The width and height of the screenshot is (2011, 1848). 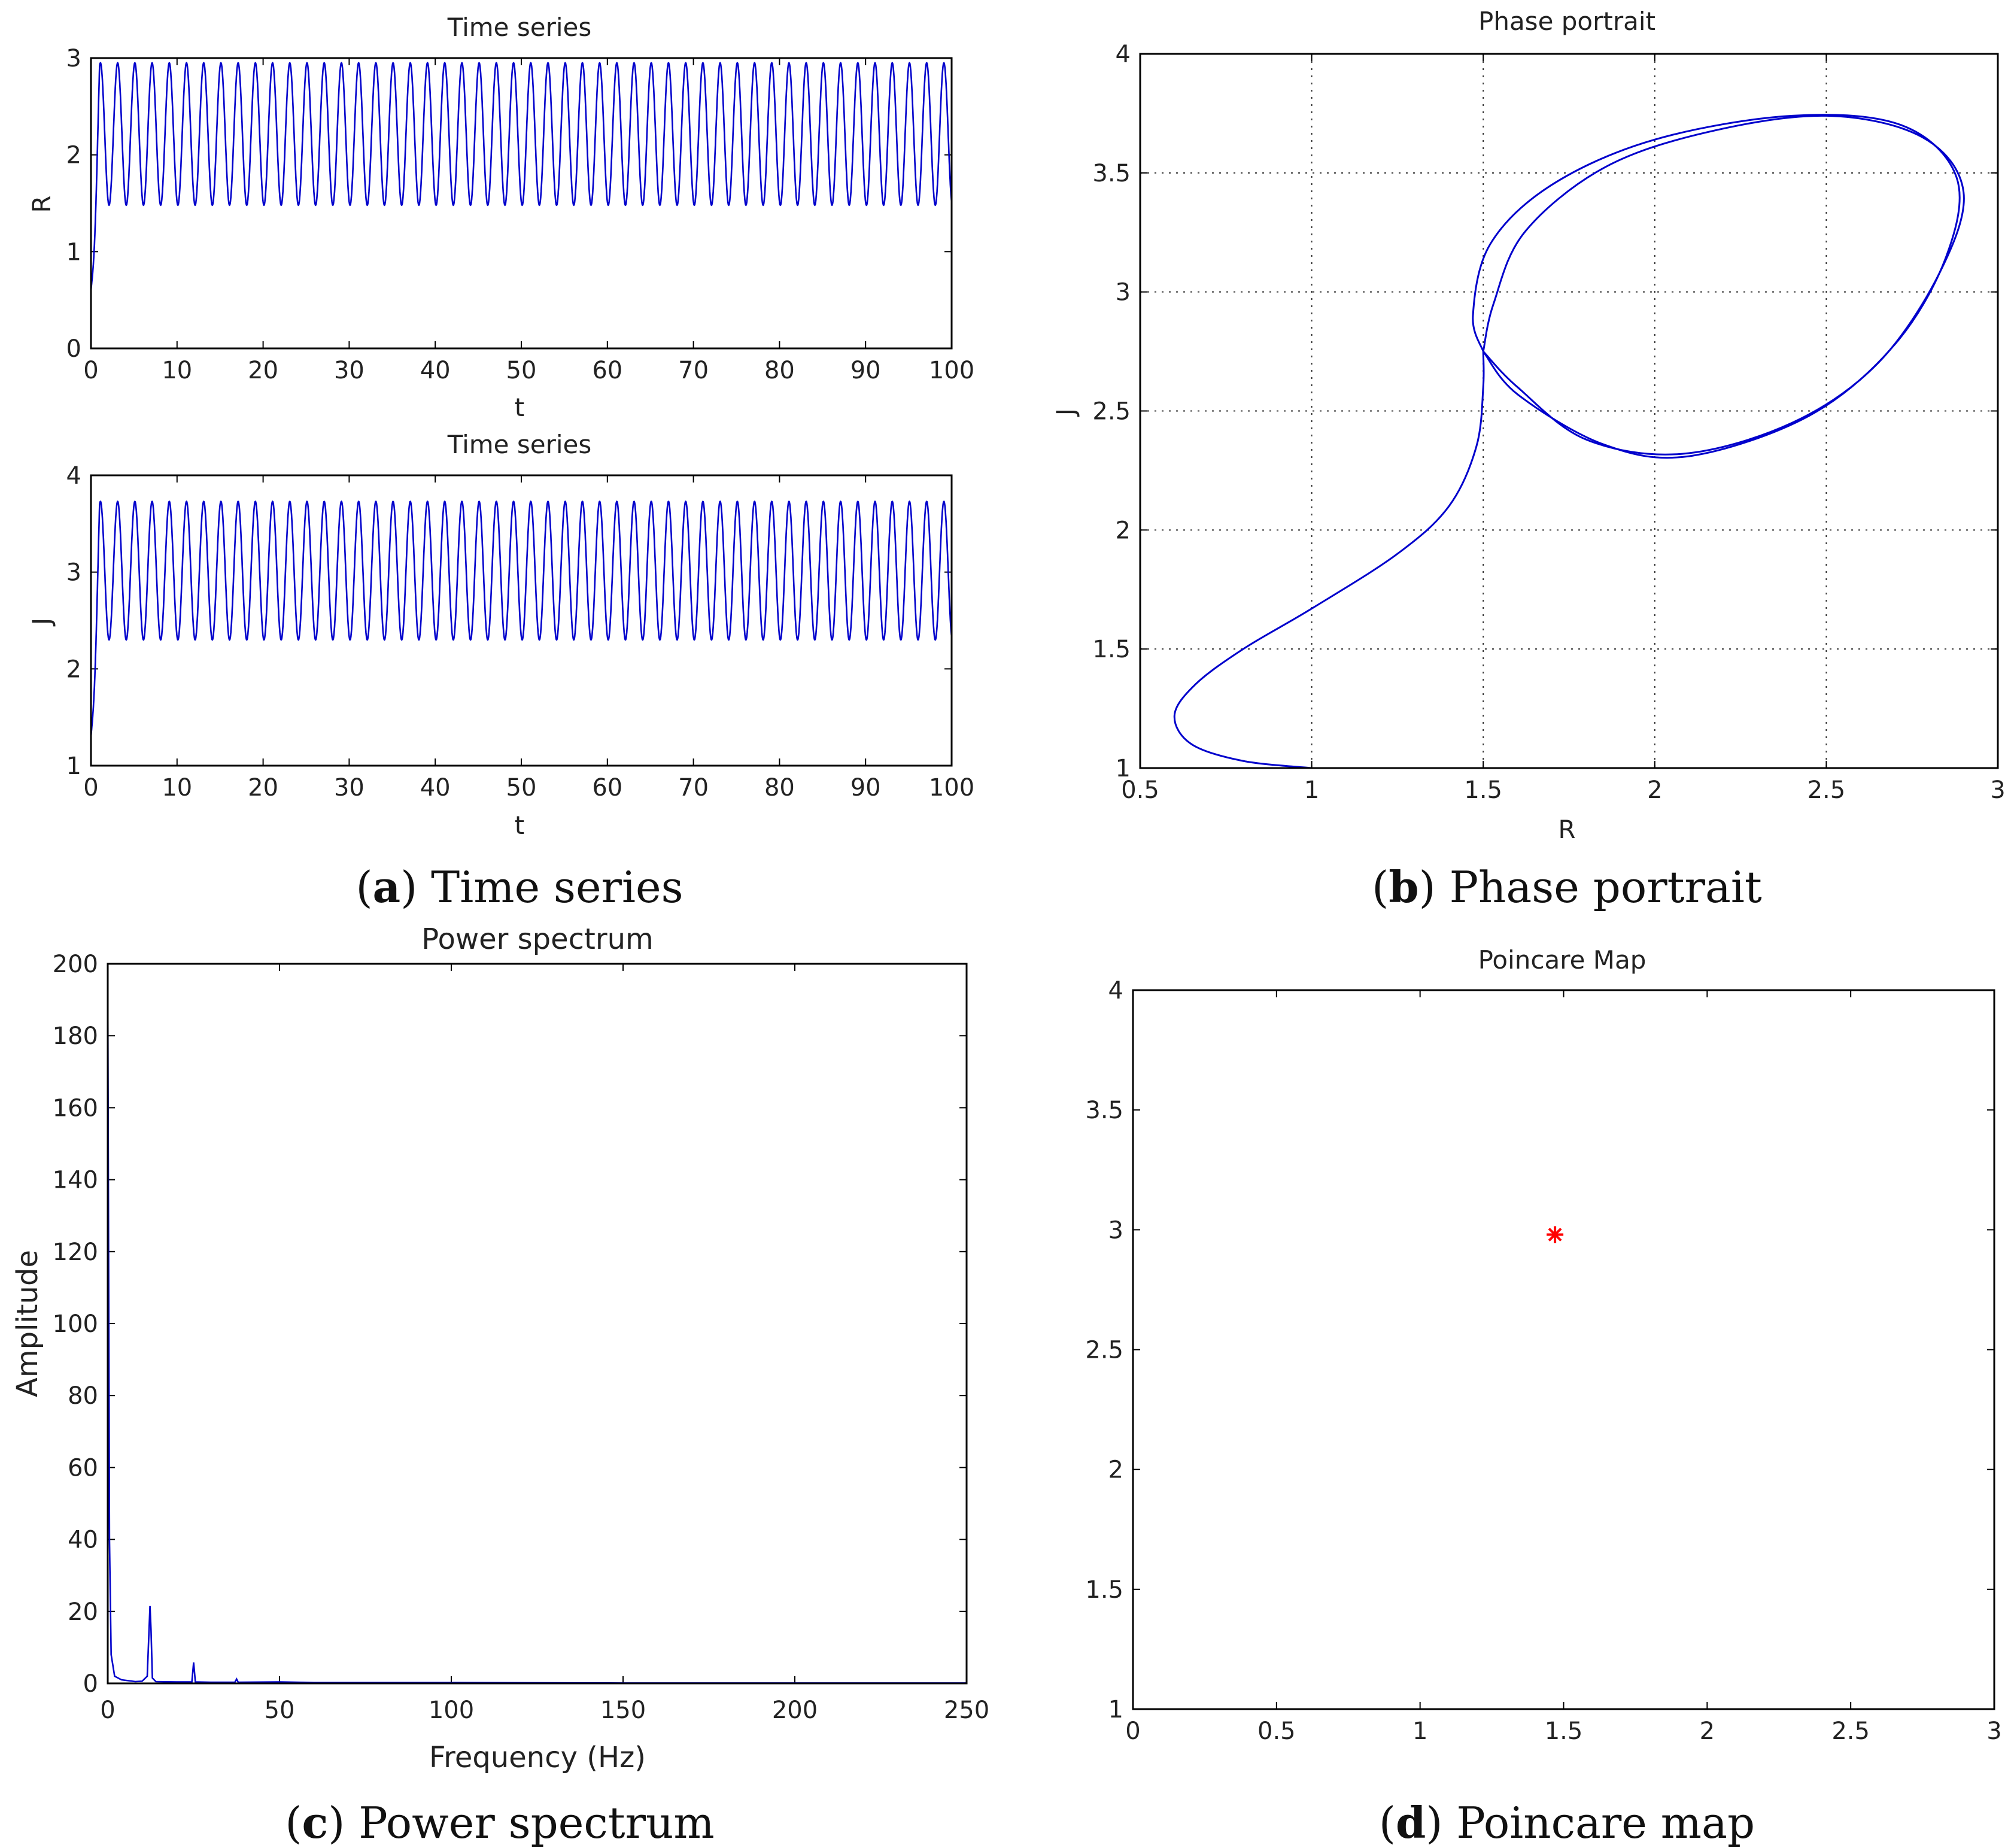 I want to click on caption-a-text: Time series, so click(x=557, y=887).